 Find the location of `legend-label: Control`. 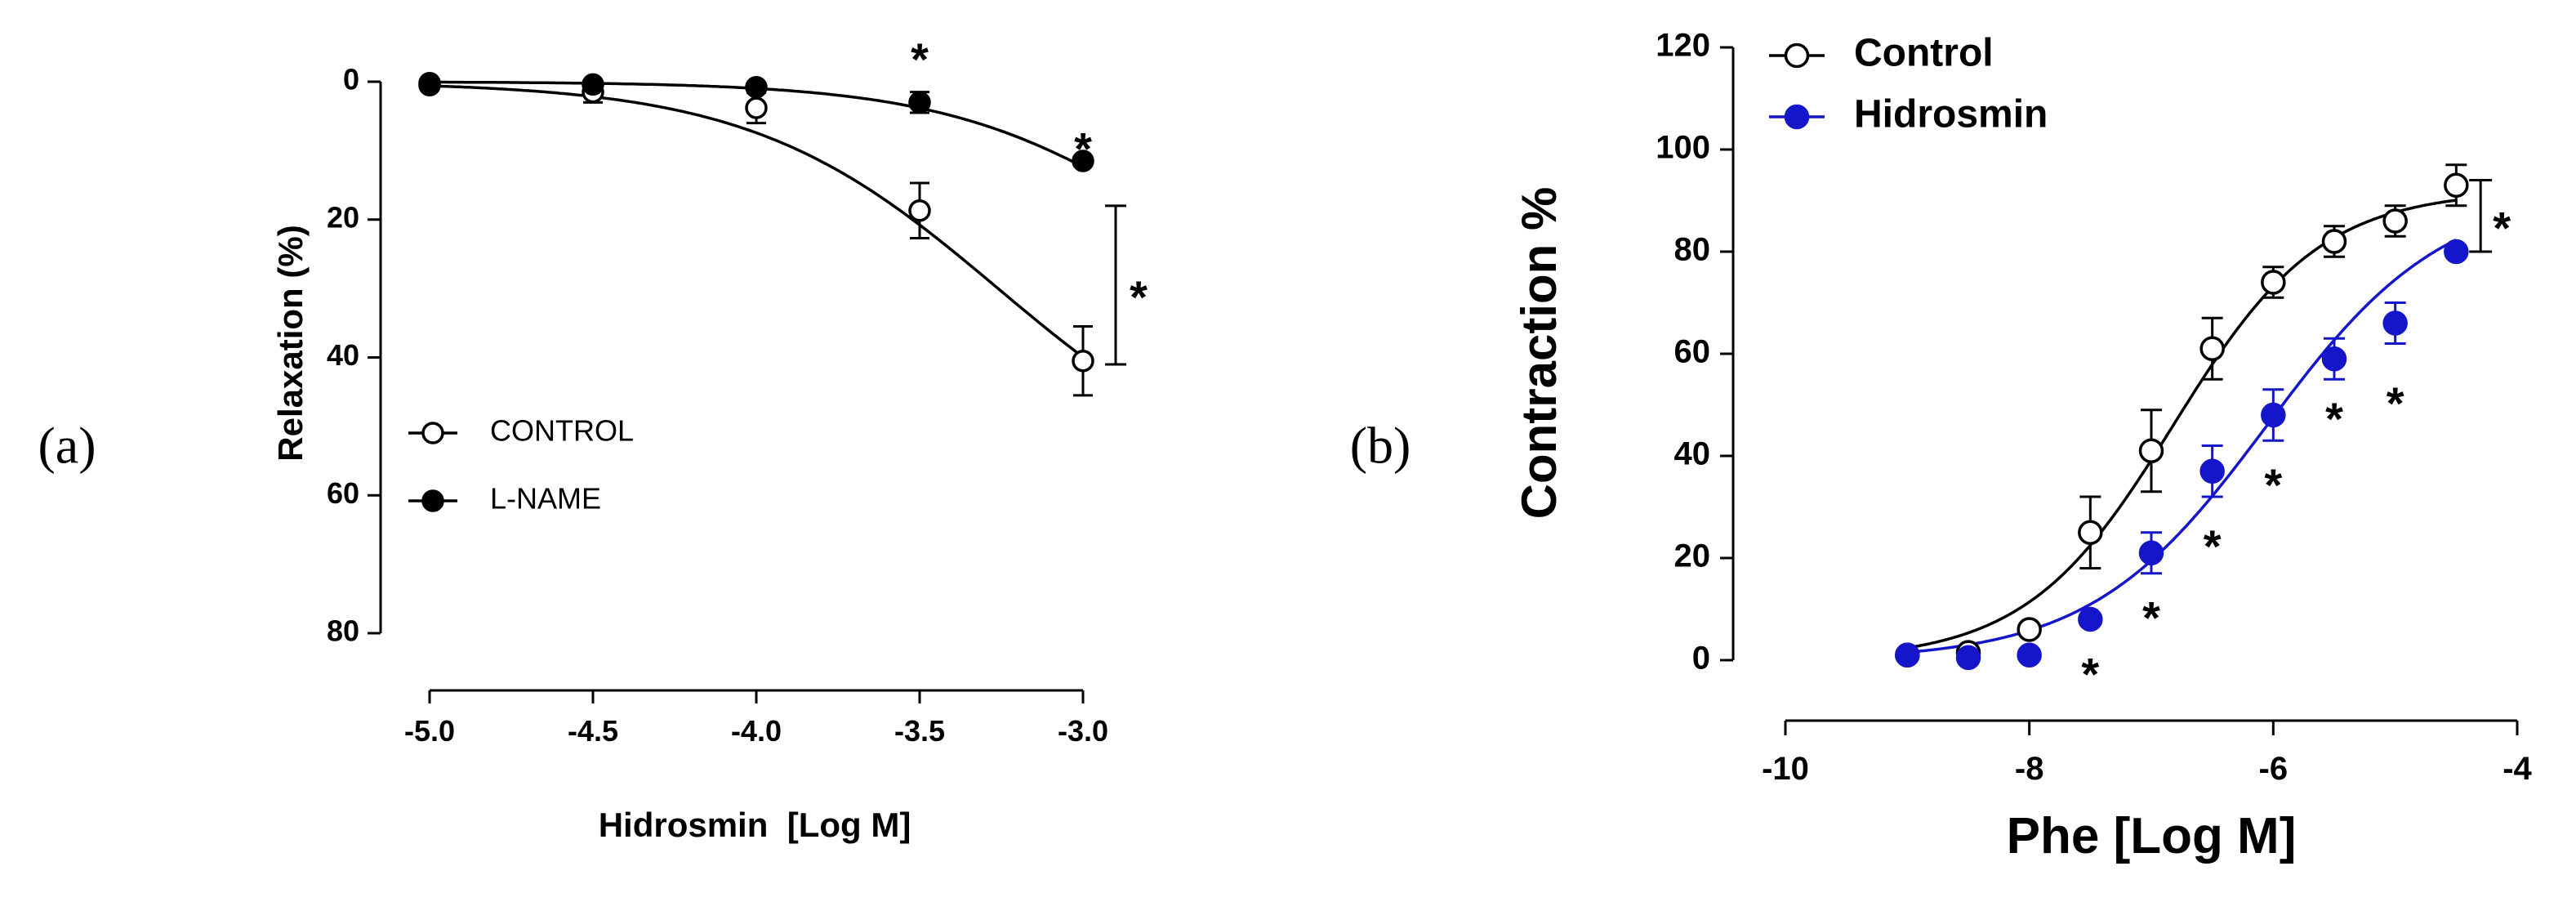

legend-label: Control is located at coordinates (1924, 53).